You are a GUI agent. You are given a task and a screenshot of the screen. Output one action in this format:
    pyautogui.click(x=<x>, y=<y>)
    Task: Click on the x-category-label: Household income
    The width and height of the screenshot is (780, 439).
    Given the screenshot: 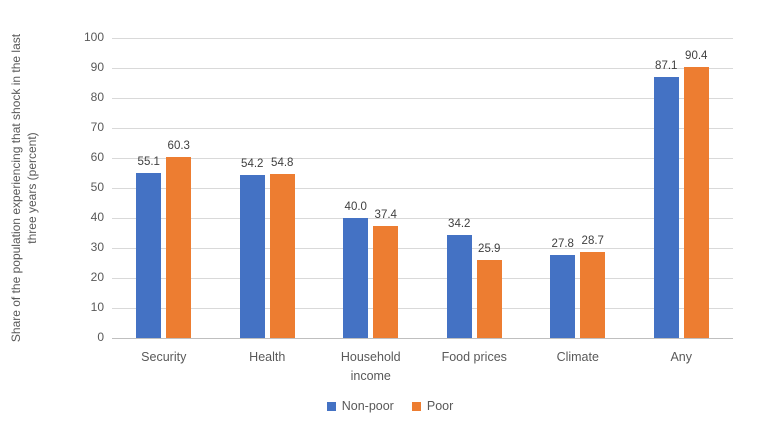 What is the action you would take?
    pyautogui.click(x=370, y=366)
    